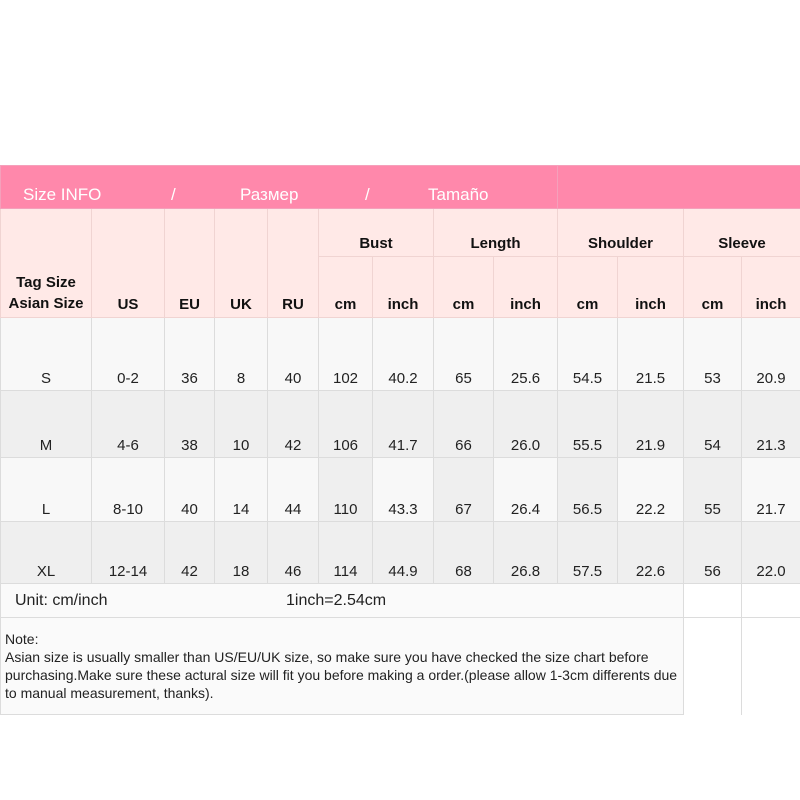  What do you see at coordinates (403, 489) in the screenshot?
I see `value-cell: 43.3` at bounding box center [403, 489].